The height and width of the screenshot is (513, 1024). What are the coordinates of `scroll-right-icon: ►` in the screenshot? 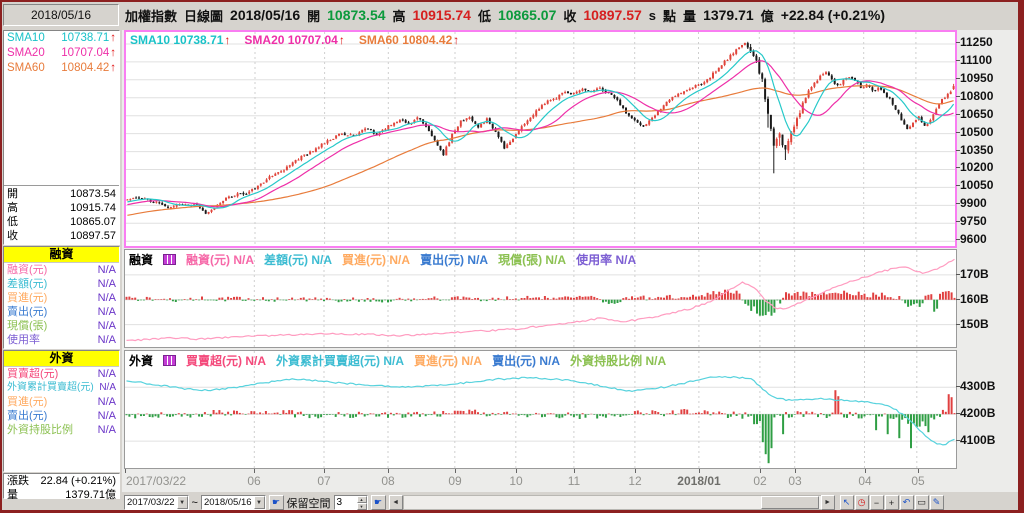 It's located at (827, 502).